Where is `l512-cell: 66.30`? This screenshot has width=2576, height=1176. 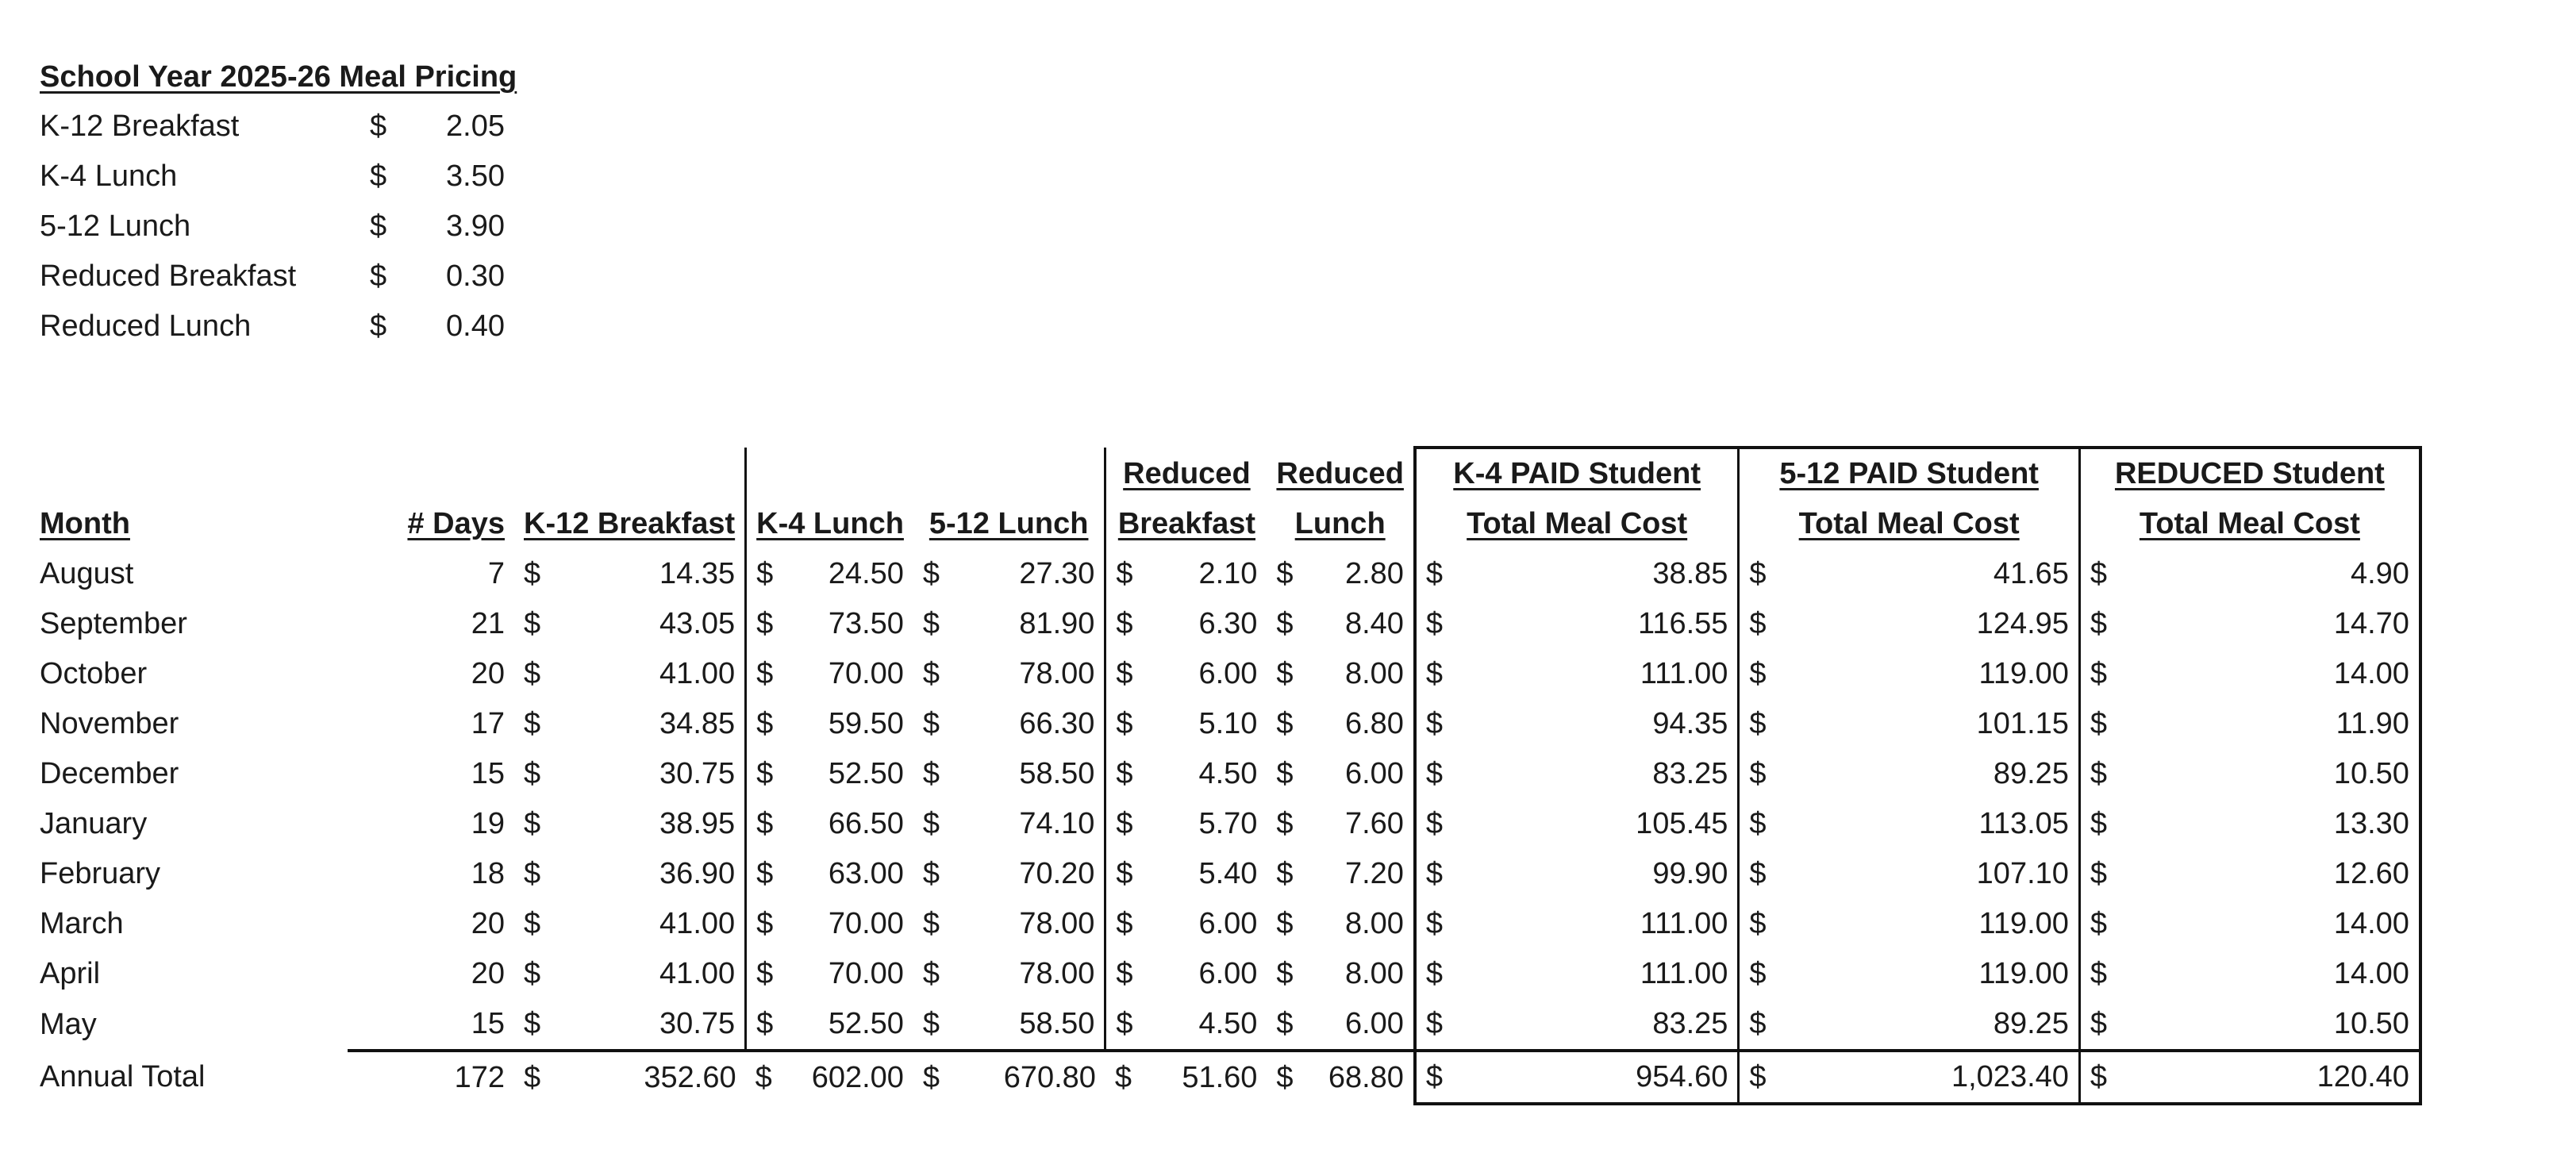 l512-cell: 66.30 is located at coordinates (1057, 723).